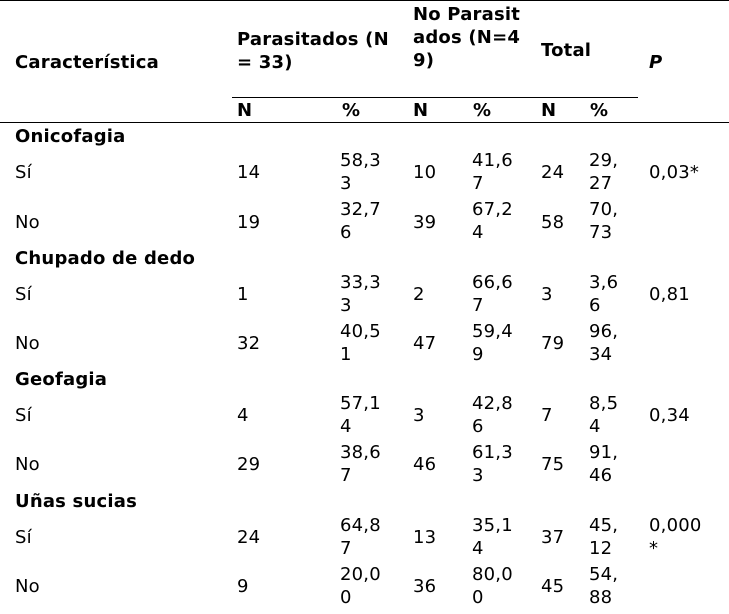 This screenshot has height=614, width=729. I want to click on subheader-pct-no-parasitados: %, so click(482, 110).